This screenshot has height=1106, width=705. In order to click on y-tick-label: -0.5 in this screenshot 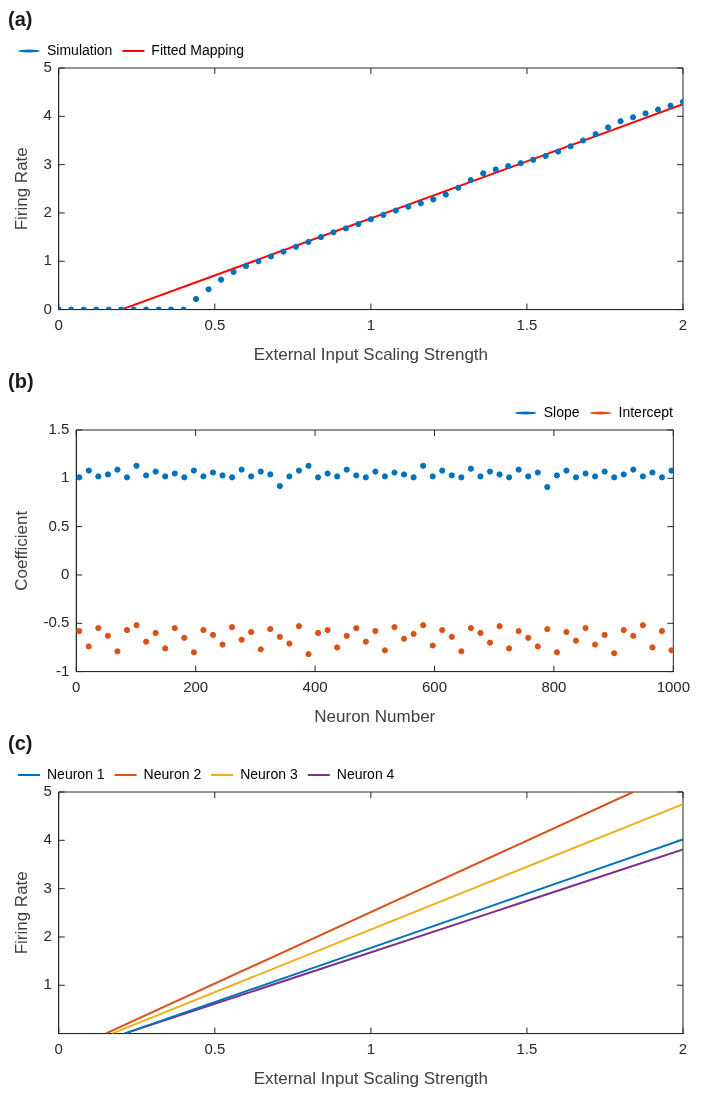, I will do `click(56, 622)`.